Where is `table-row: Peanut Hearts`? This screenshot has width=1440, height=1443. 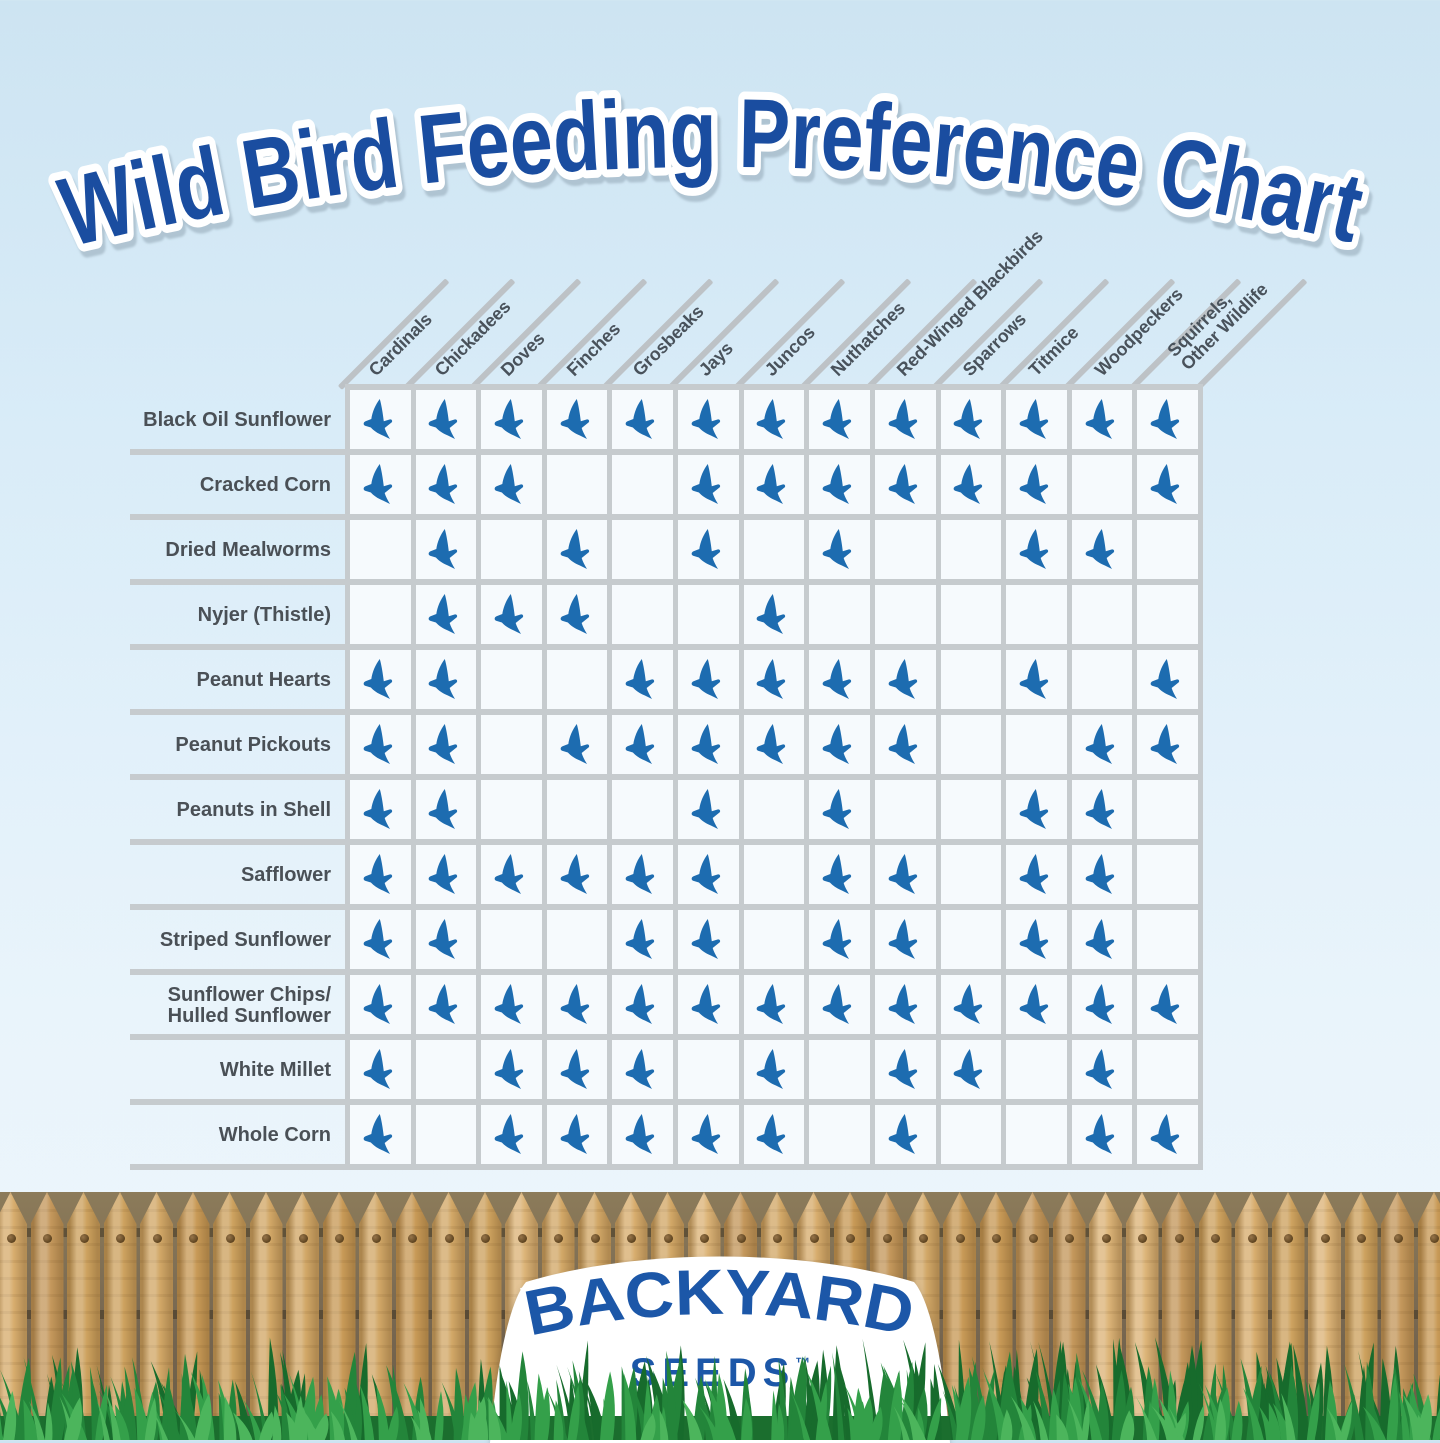 table-row: Peanut Hearts is located at coordinates (666, 682).